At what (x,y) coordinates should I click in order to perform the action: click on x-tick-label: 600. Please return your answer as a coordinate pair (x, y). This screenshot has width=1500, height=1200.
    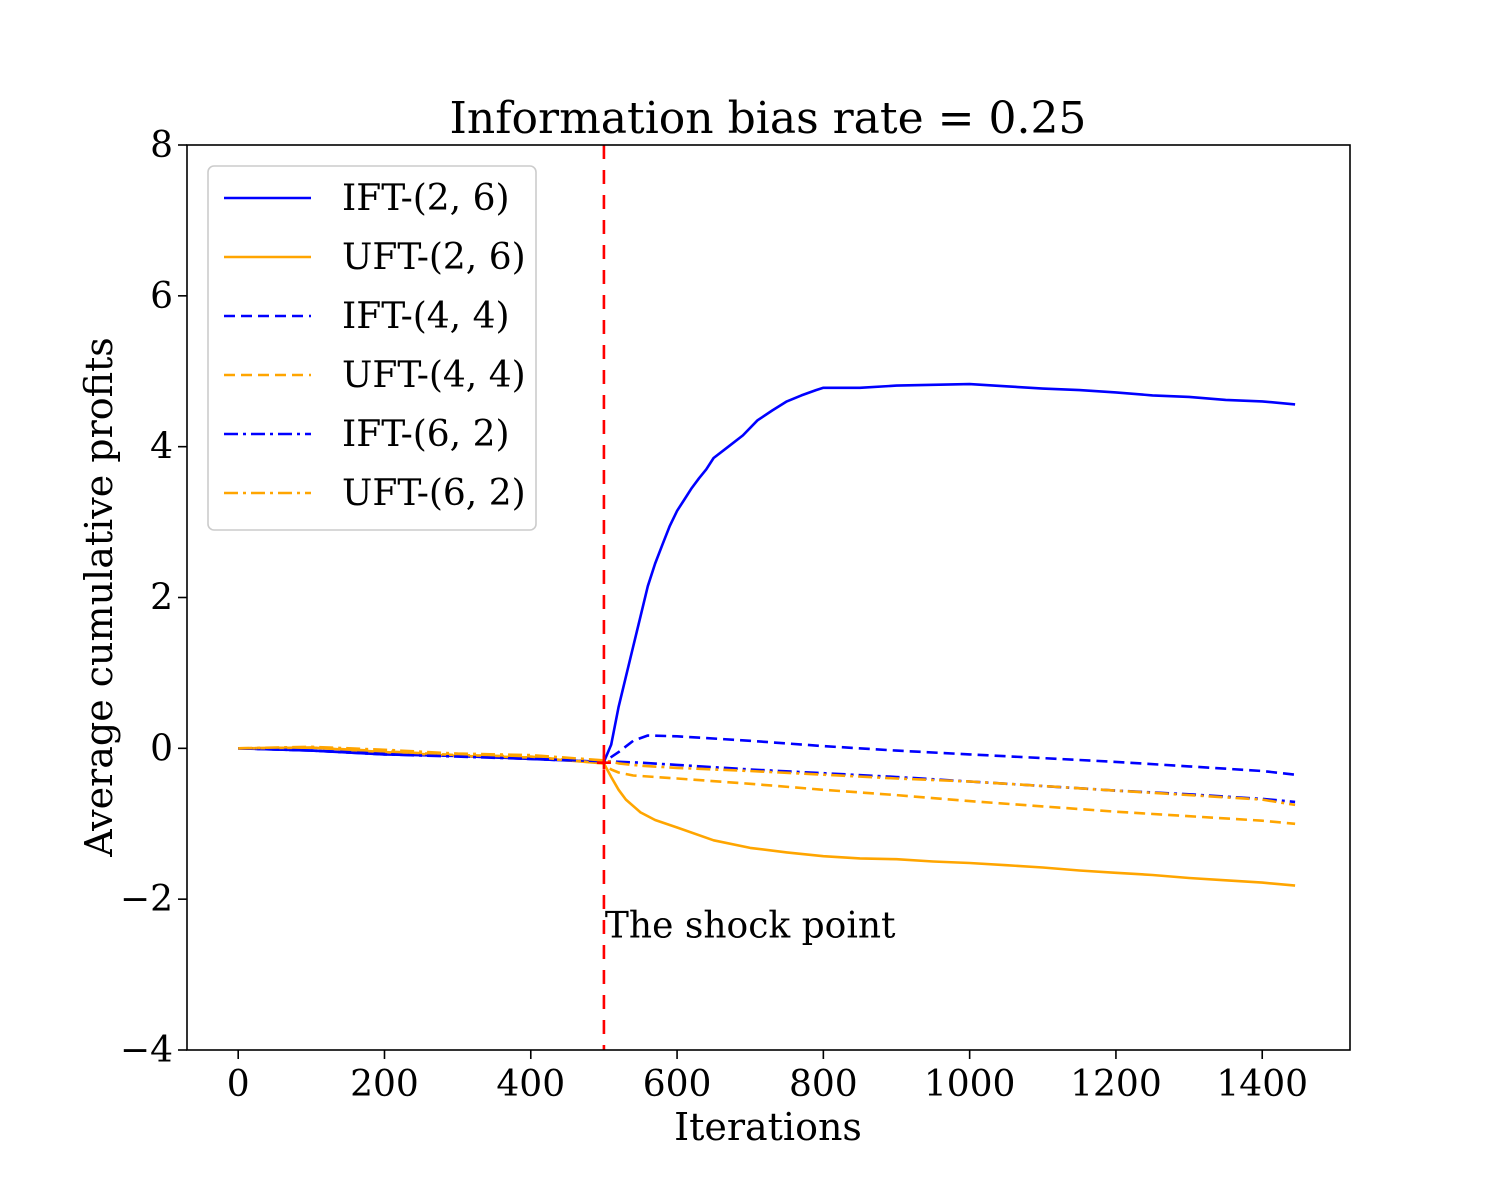
    Looking at the image, I should click on (677, 1084).